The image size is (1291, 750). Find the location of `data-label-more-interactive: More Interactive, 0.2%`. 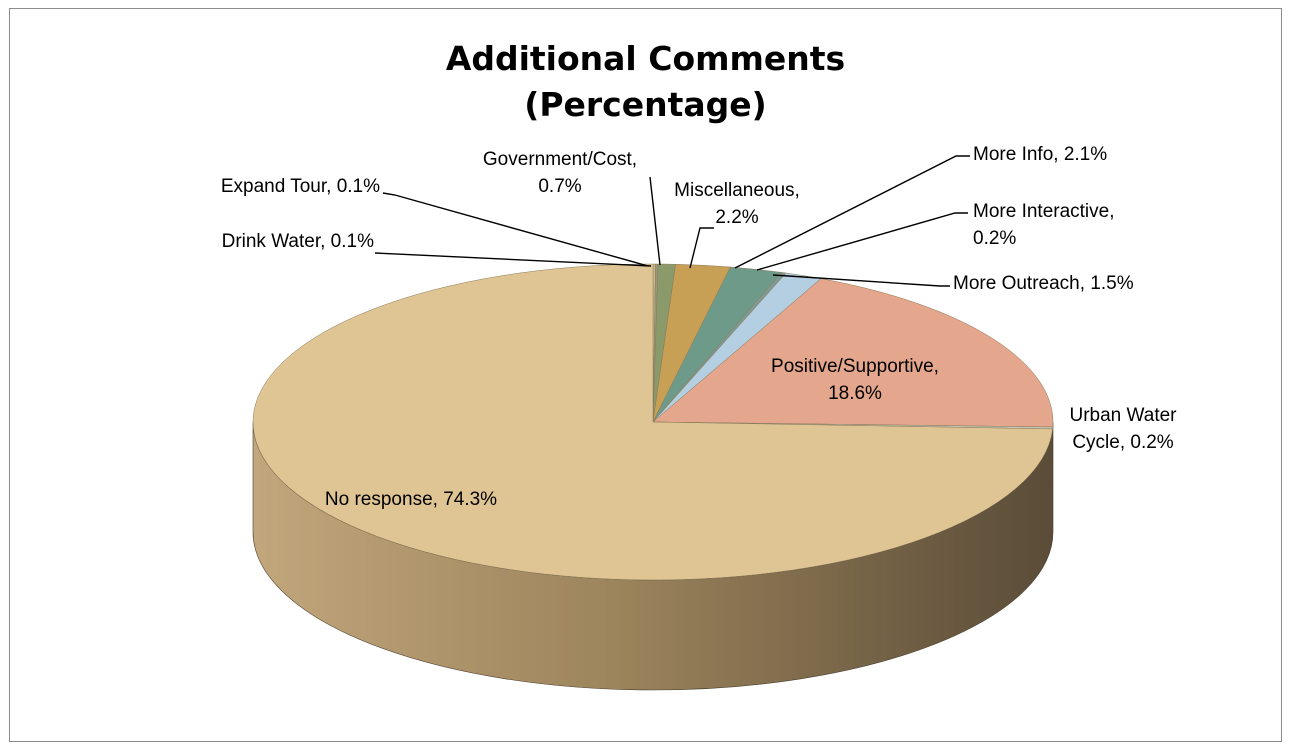

data-label-more-interactive: More Interactive, 0.2% is located at coordinates (1044, 225).